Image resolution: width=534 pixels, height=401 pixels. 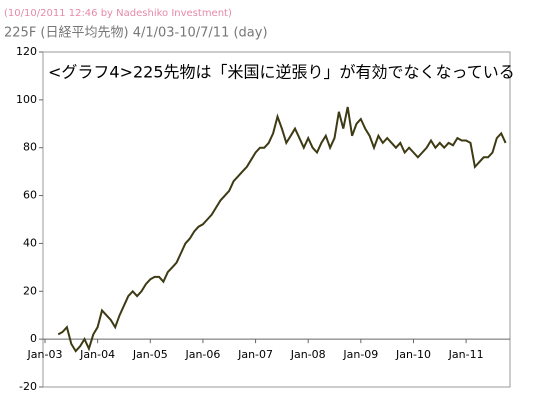 What do you see at coordinates (26, 51) in the screenshot?
I see `y-tick-label: 120` at bounding box center [26, 51].